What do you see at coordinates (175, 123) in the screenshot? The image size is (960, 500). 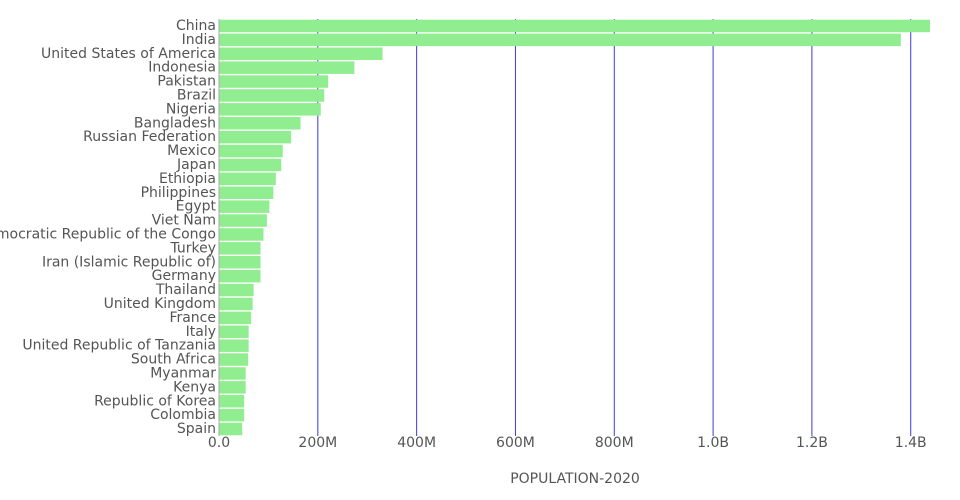 I see `y-tick-label: Bangladesh` at bounding box center [175, 123].